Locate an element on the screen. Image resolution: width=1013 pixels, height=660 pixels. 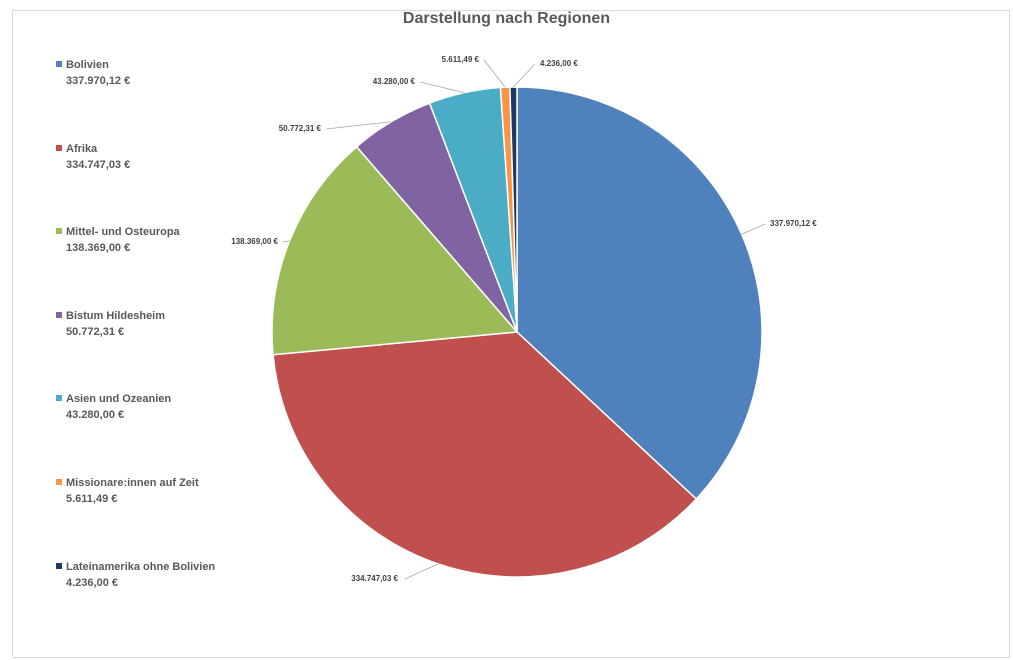
legend-value: 138.369,00 € is located at coordinates (98, 248).